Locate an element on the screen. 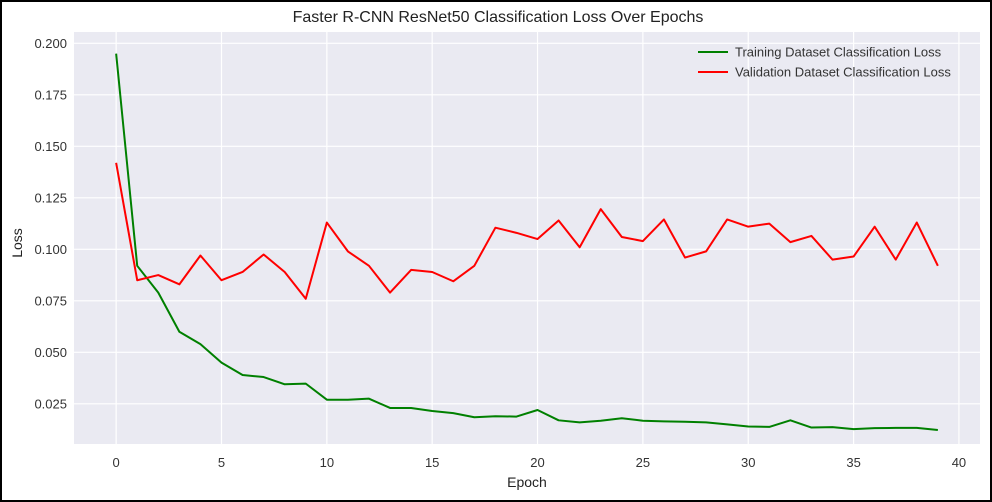  x-axis-label: Epoch is located at coordinates (527, 482).